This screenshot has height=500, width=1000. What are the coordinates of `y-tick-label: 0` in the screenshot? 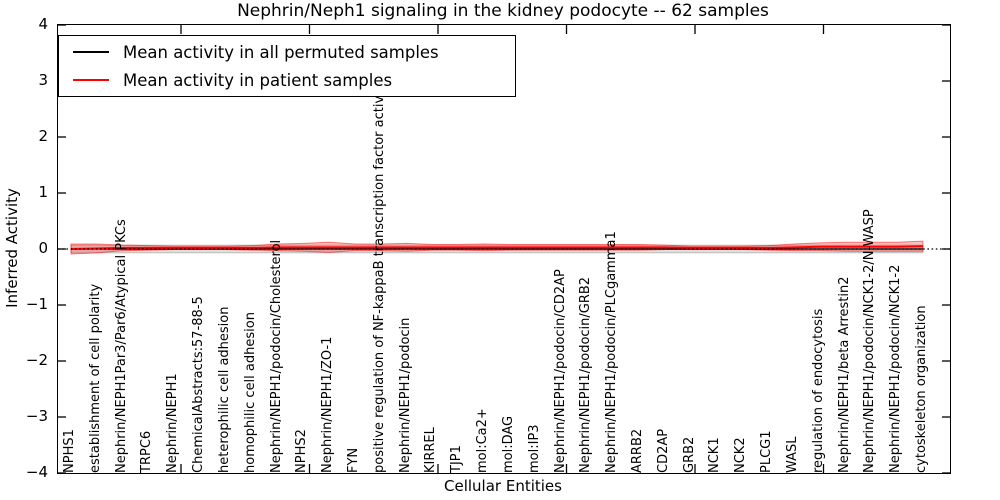 It's located at (43, 248).